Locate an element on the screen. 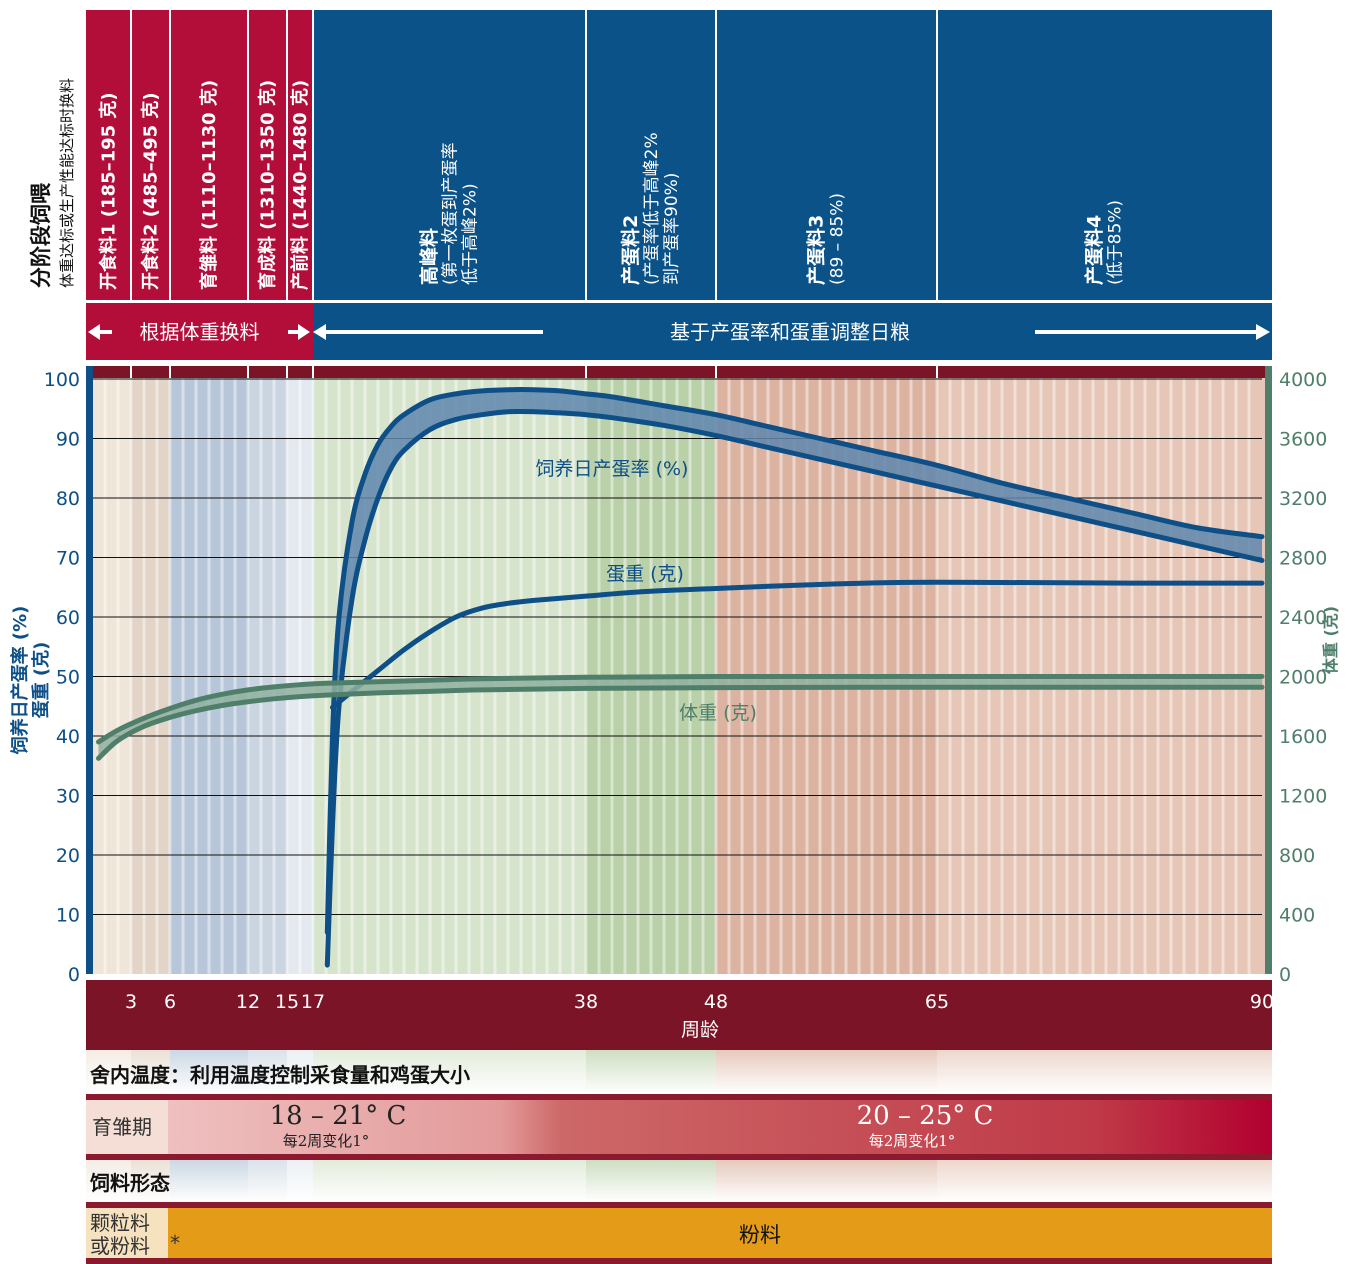 The height and width of the screenshot is (1264, 1359). temperature-bar is located at coordinates (679, 1127).